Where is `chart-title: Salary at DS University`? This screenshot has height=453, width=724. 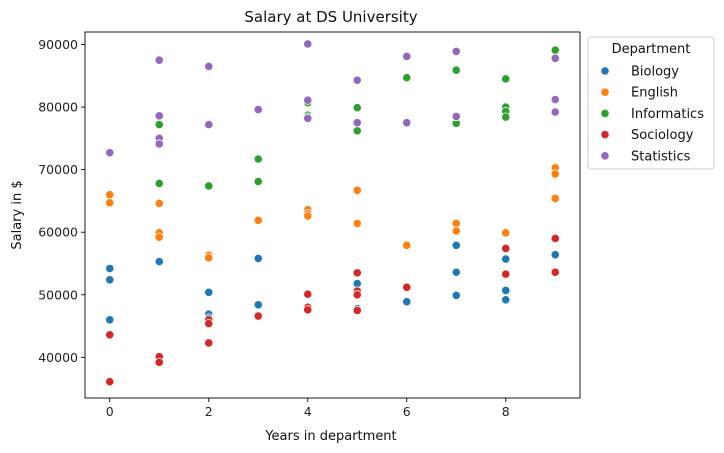
chart-title: Salary at DS University is located at coordinates (330, 17).